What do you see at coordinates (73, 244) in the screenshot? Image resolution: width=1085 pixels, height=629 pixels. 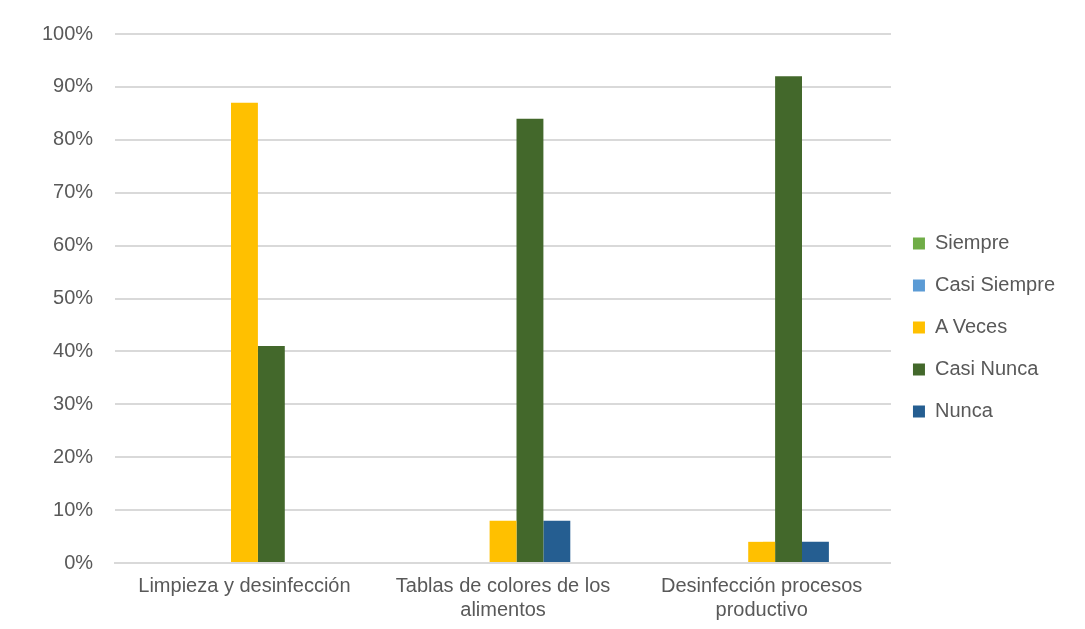 I see `y-tick-label: 60%` at bounding box center [73, 244].